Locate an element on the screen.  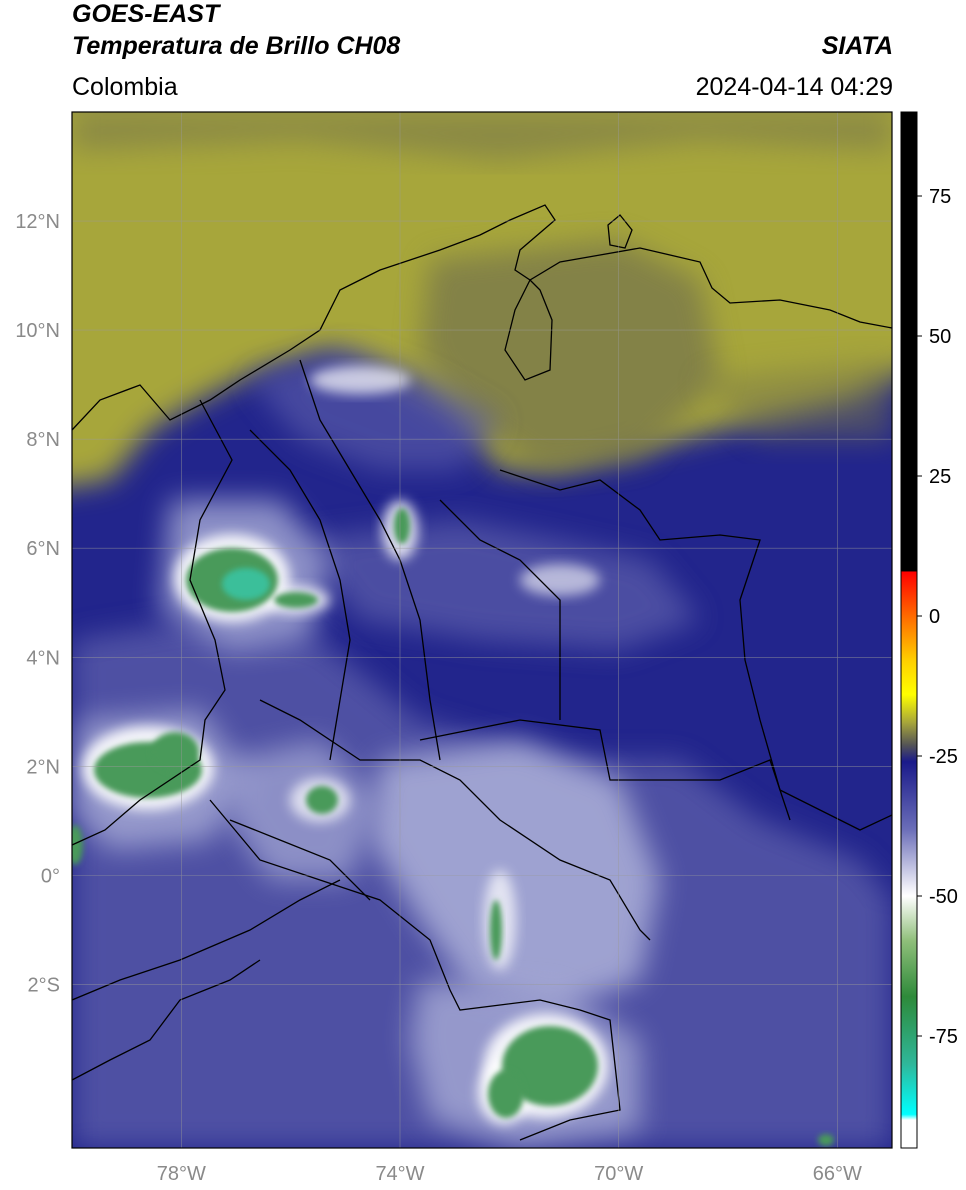
colorbar-tick-label: 50 is located at coordinates (940, 337).